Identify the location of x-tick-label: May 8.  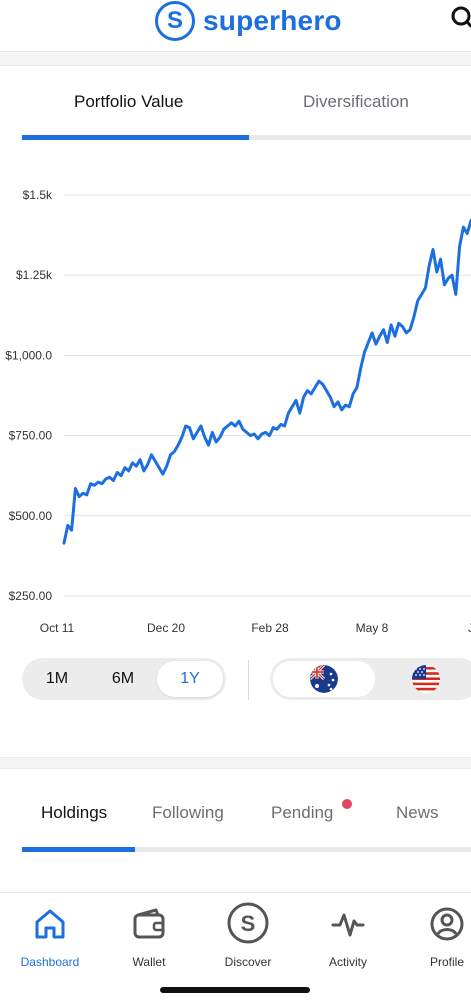
(372, 628).